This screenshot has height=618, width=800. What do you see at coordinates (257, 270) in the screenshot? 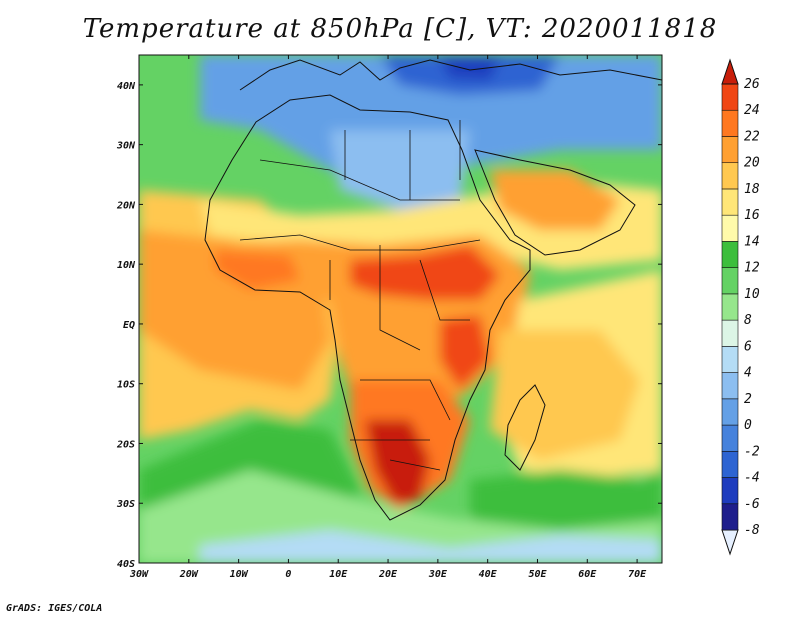
I see `field-west-red` at bounding box center [257, 270].